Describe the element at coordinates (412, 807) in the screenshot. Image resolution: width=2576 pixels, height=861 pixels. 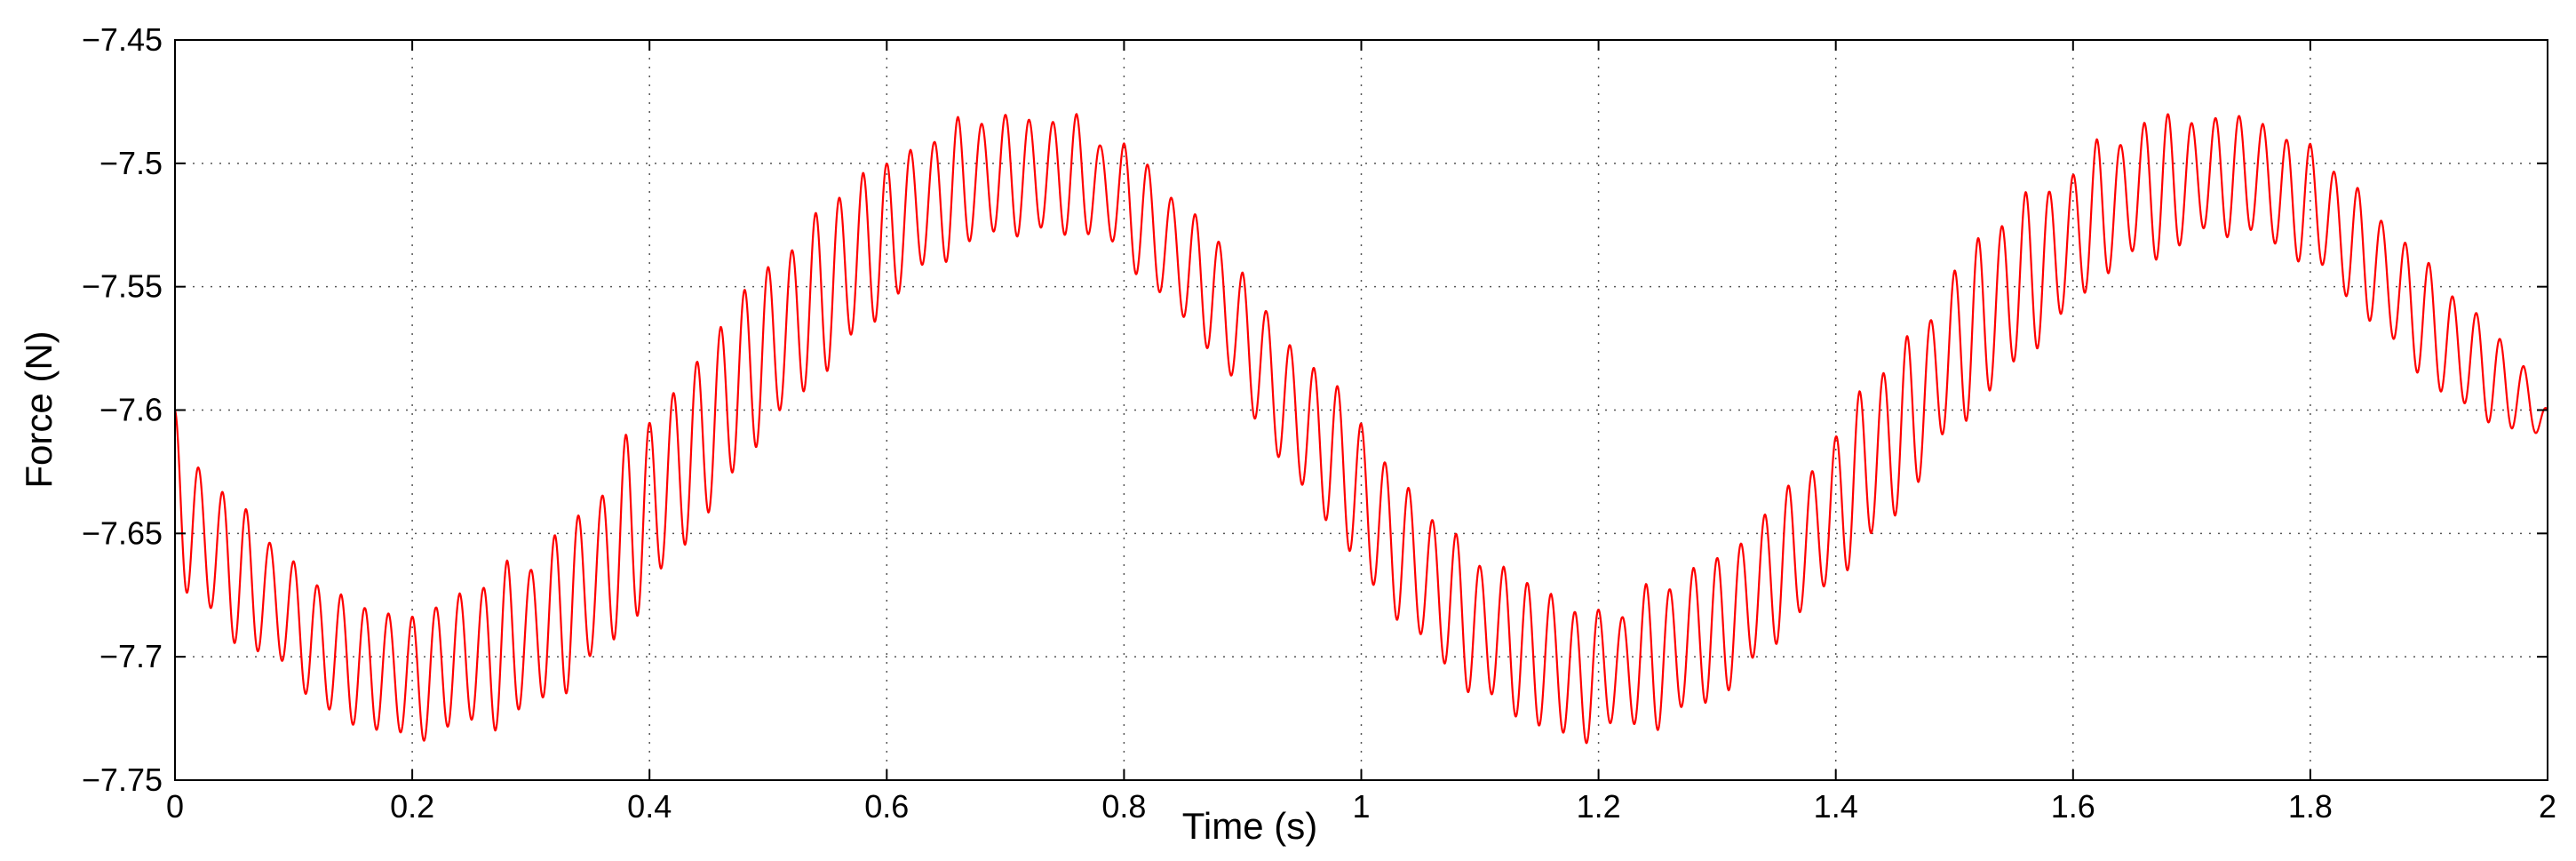
I see `x-tick-label: 0.2` at that location.